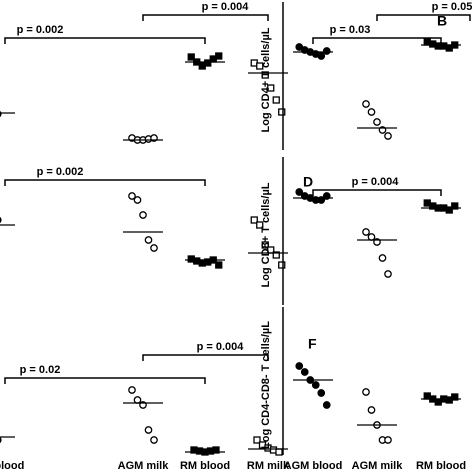 The height and width of the screenshot is (474, 474). Describe the element at coordinates (266, 385) in the screenshot. I see `y-axis-label: Log CD4-CD8- T cells/µL` at that location.